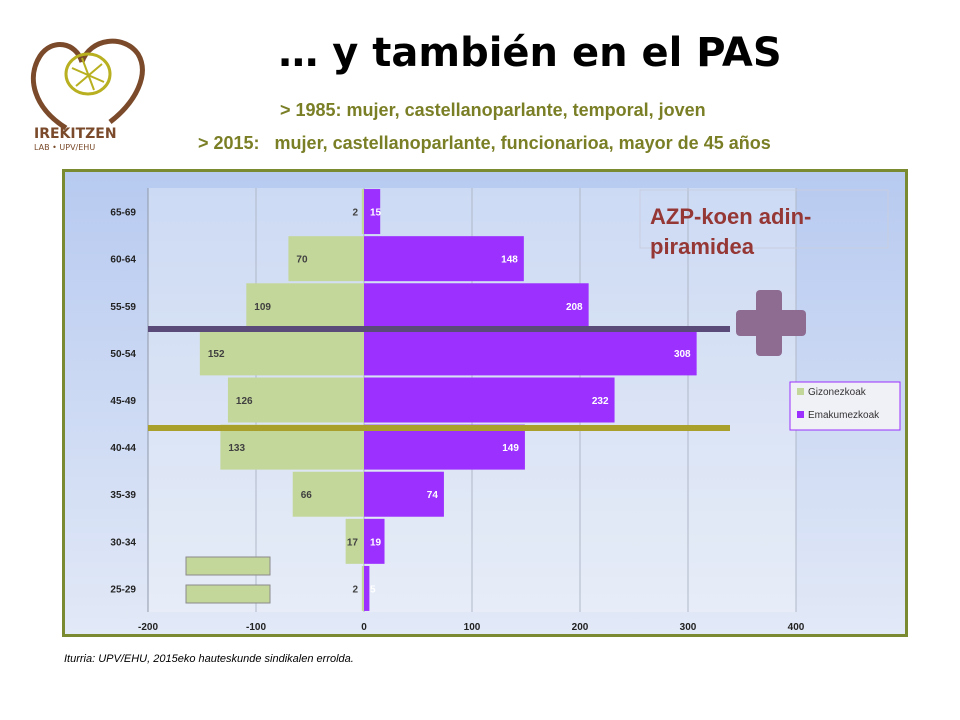 The image size is (960, 720). Describe the element at coordinates (844, 415) in the screenshot. I see `legend-label: Emakumezkoak` at that location.